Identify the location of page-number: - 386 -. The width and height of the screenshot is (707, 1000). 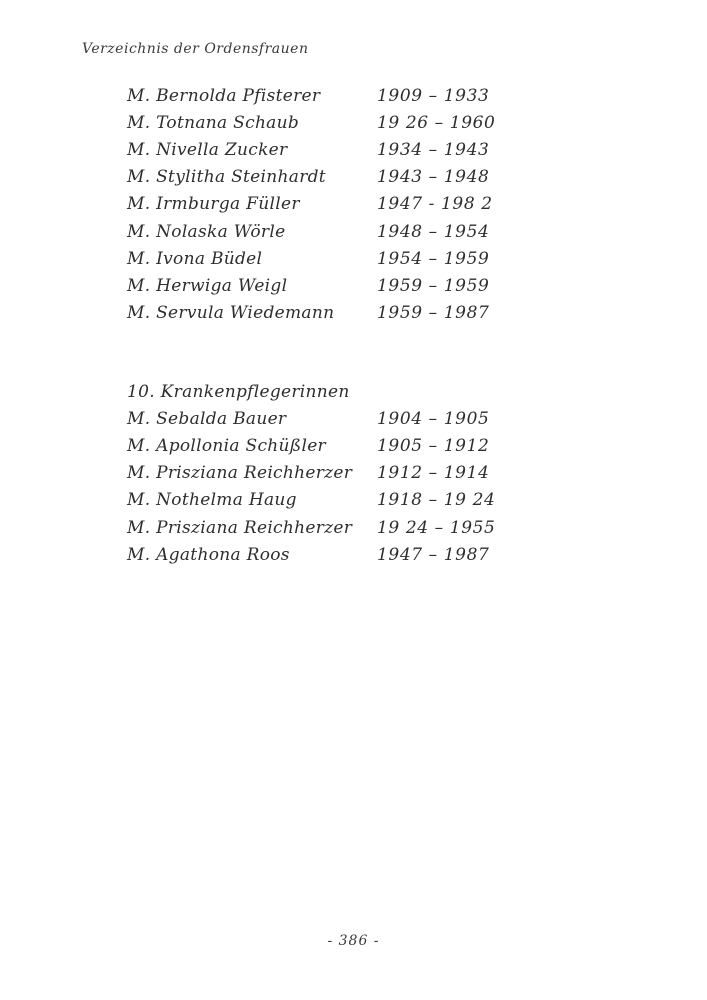
(353, 941).